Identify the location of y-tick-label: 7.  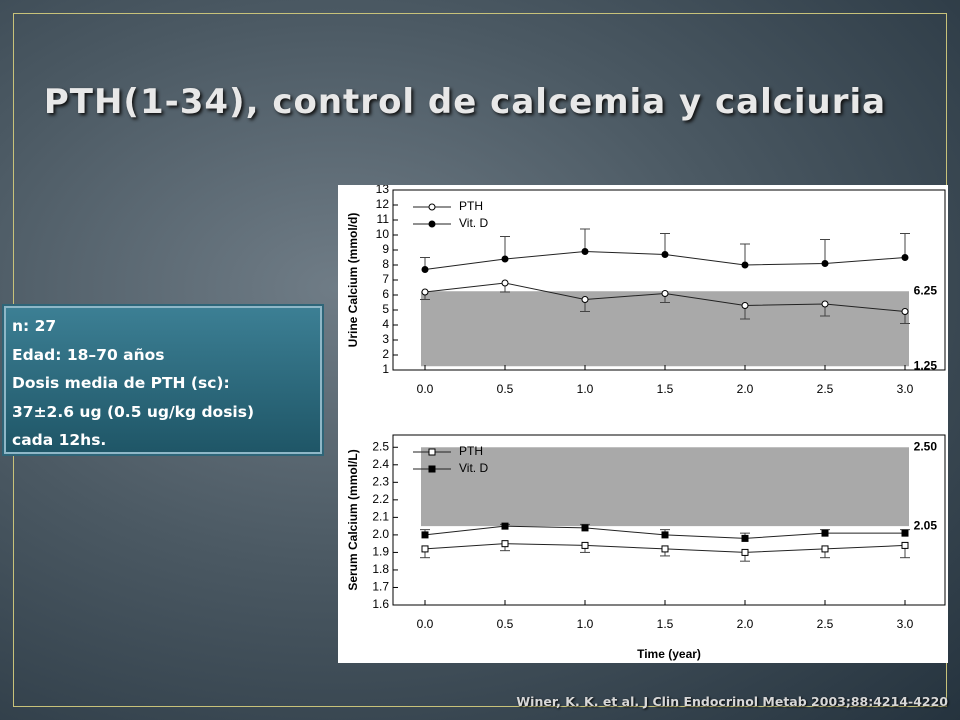
(385, 279).